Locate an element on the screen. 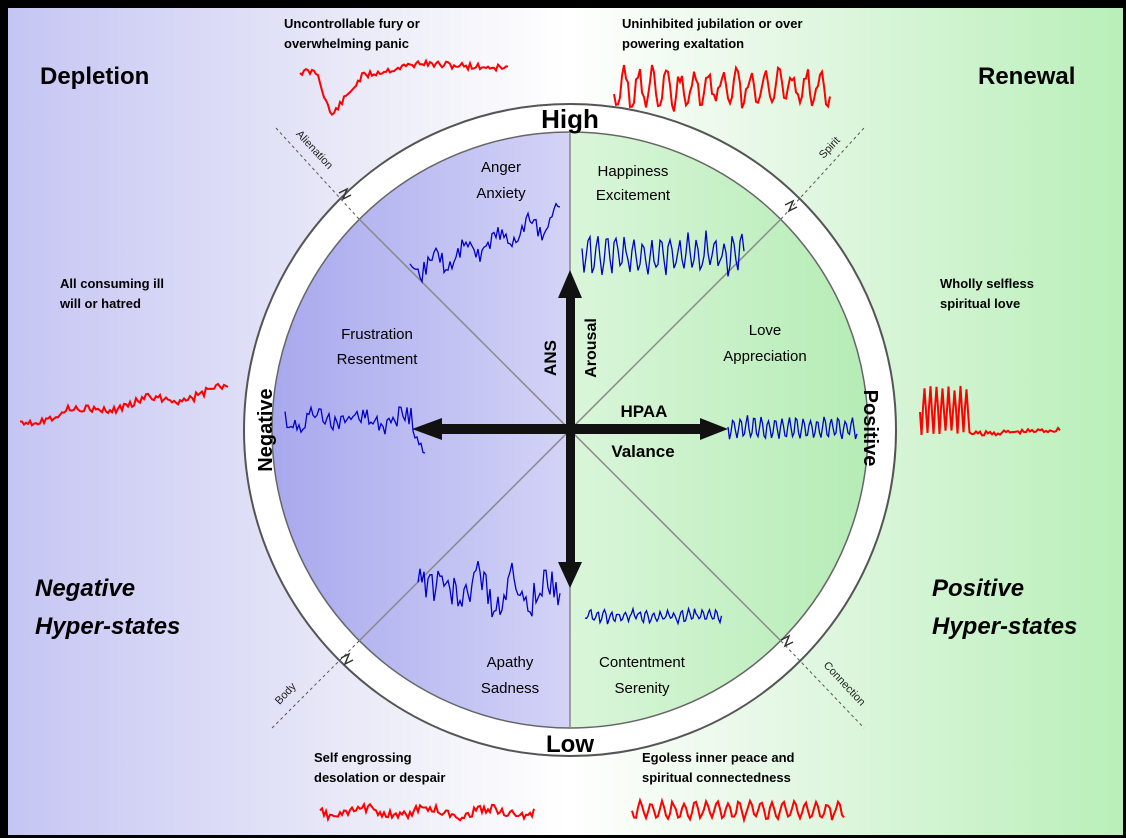 This screenshot has height=838, width=1126. trace-apathy is located at coordinates (489, 589).